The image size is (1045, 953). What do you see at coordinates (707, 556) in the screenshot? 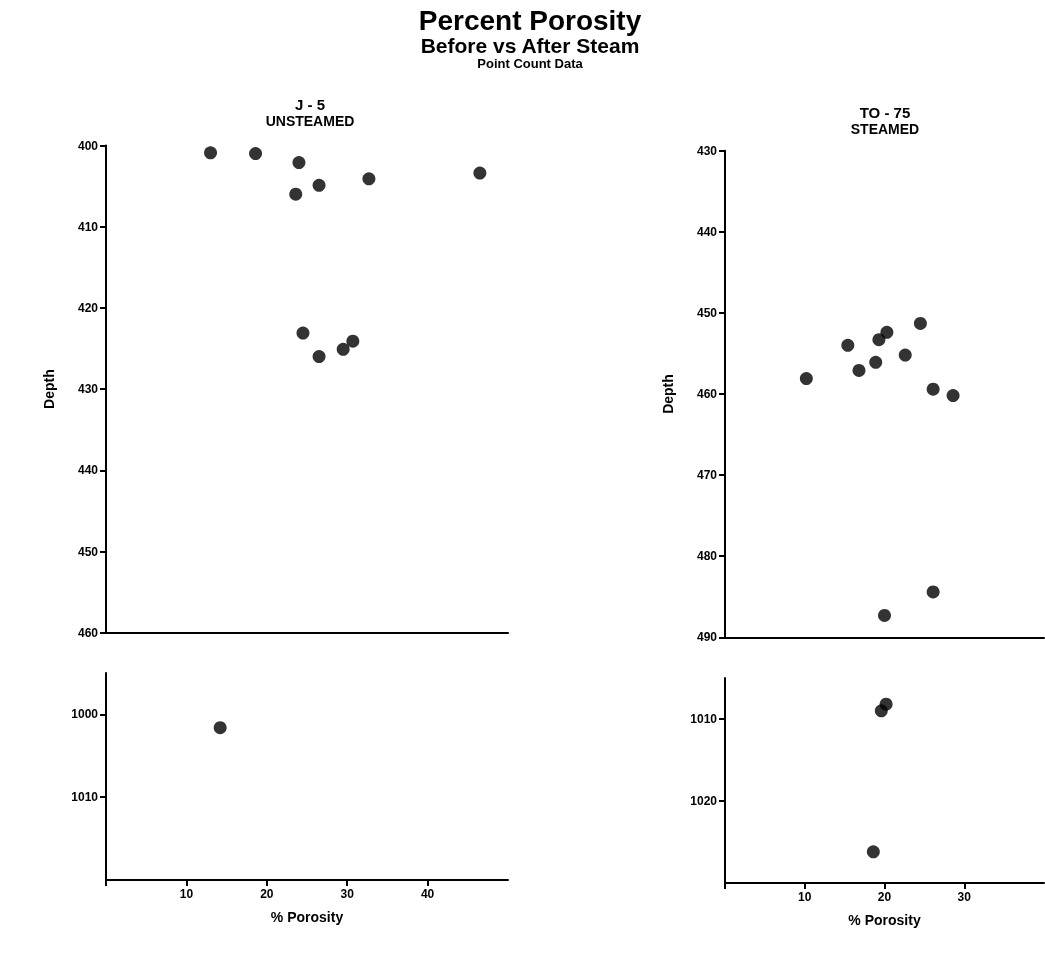
I see `y-tick-label: 480` at bounding box center [707, 556].